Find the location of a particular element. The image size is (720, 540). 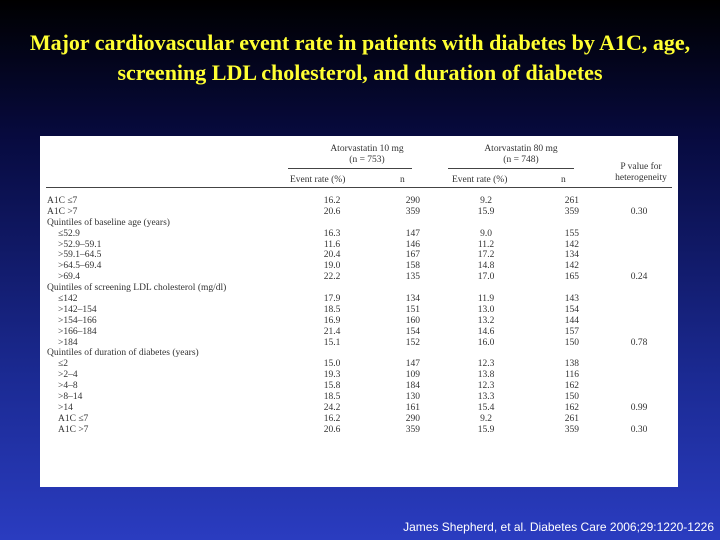

table-row: >52.9–59.1 11.6 146 11.2 142 is located at coordinates (359, 245).